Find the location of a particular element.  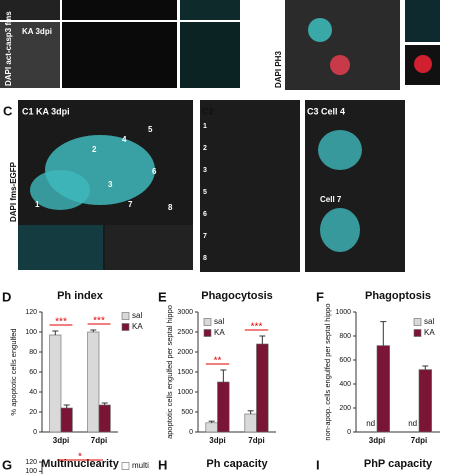

y-tick-label: 60 is located at coordinates (33, 372).